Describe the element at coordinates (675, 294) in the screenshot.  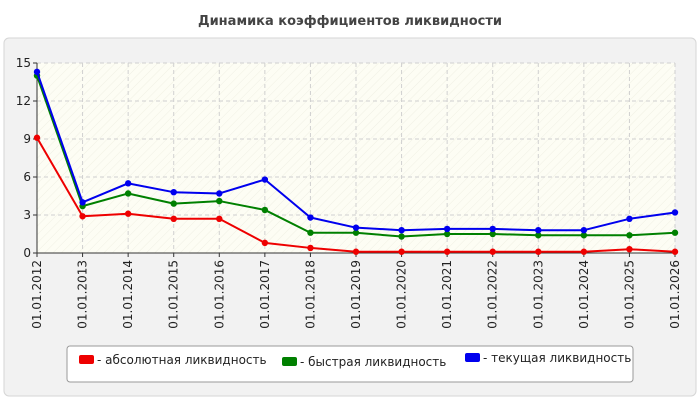
I see `x-tick-label: 01.01.2026` at that location.